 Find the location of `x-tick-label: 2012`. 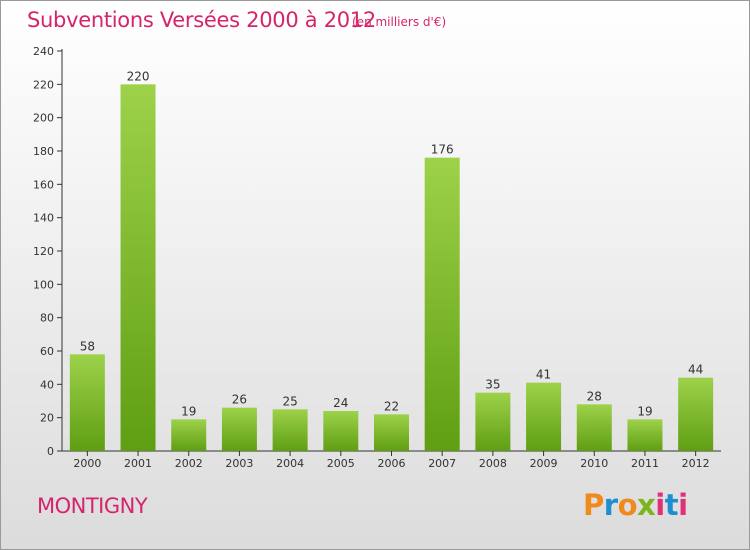

x-tick-label: 2012 is located at coordinates (696, 463).